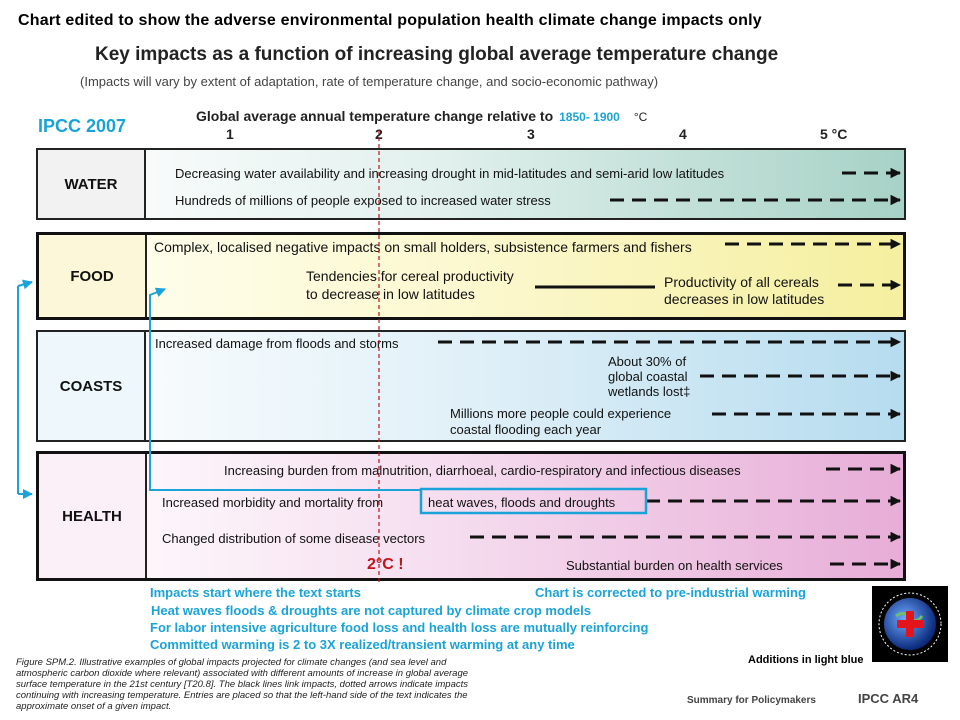 The width and height of the screenshot is (960, 720). I want to click on panel-label-water: WATER, so click(92, 184).